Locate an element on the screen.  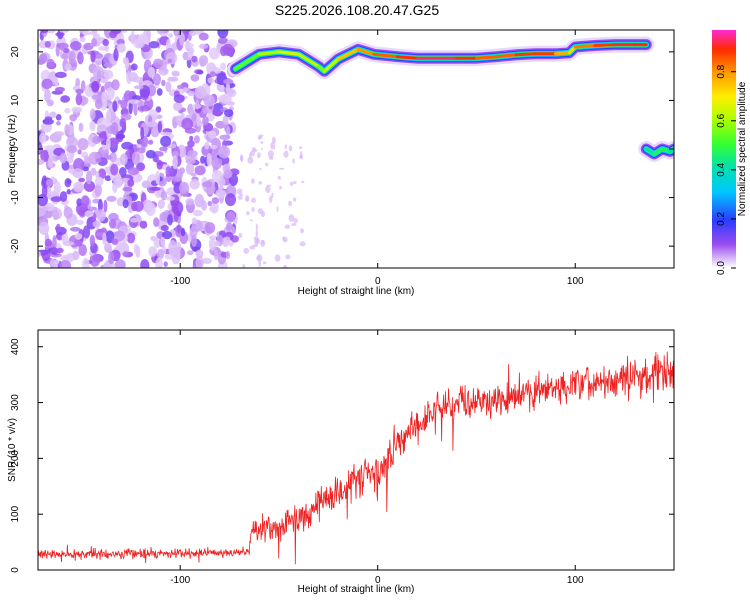
y-tick-label: 400 is located at coordinates (15, 346).